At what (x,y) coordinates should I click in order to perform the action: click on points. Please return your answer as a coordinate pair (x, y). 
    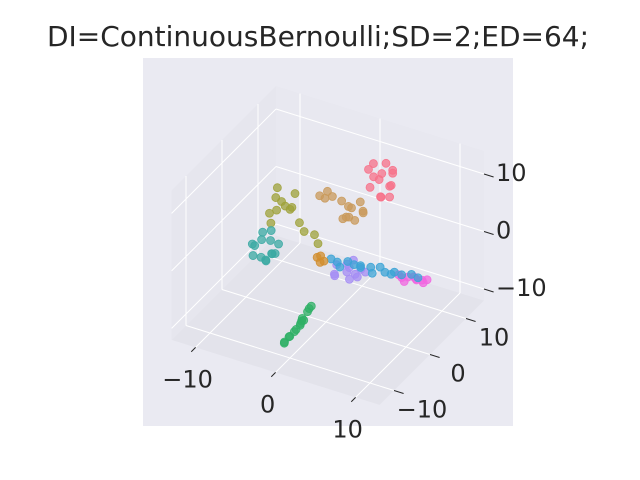
    Looking at the image, I should click on (339, 253).